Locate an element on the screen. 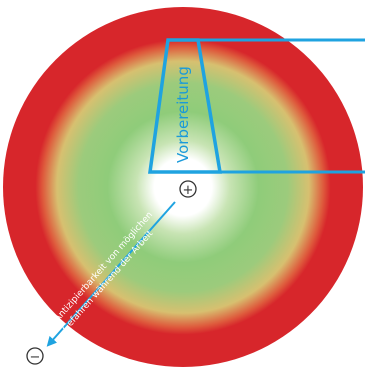  minus-icon is located at coordinates (35, 356).